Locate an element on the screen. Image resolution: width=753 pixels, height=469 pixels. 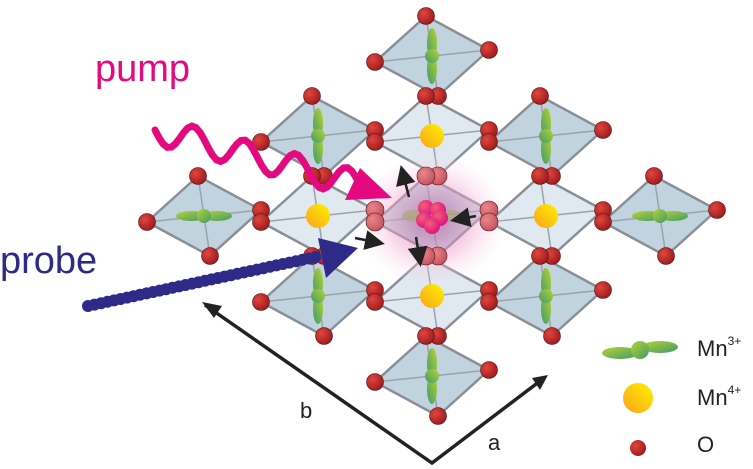
probe-bead is located at coordinates (315, 257).